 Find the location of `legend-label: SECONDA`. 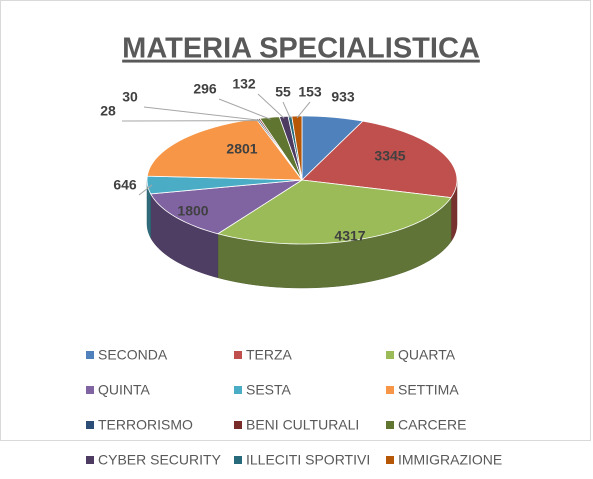

legend-label: SECONDA is located at coordinates (133, 355).